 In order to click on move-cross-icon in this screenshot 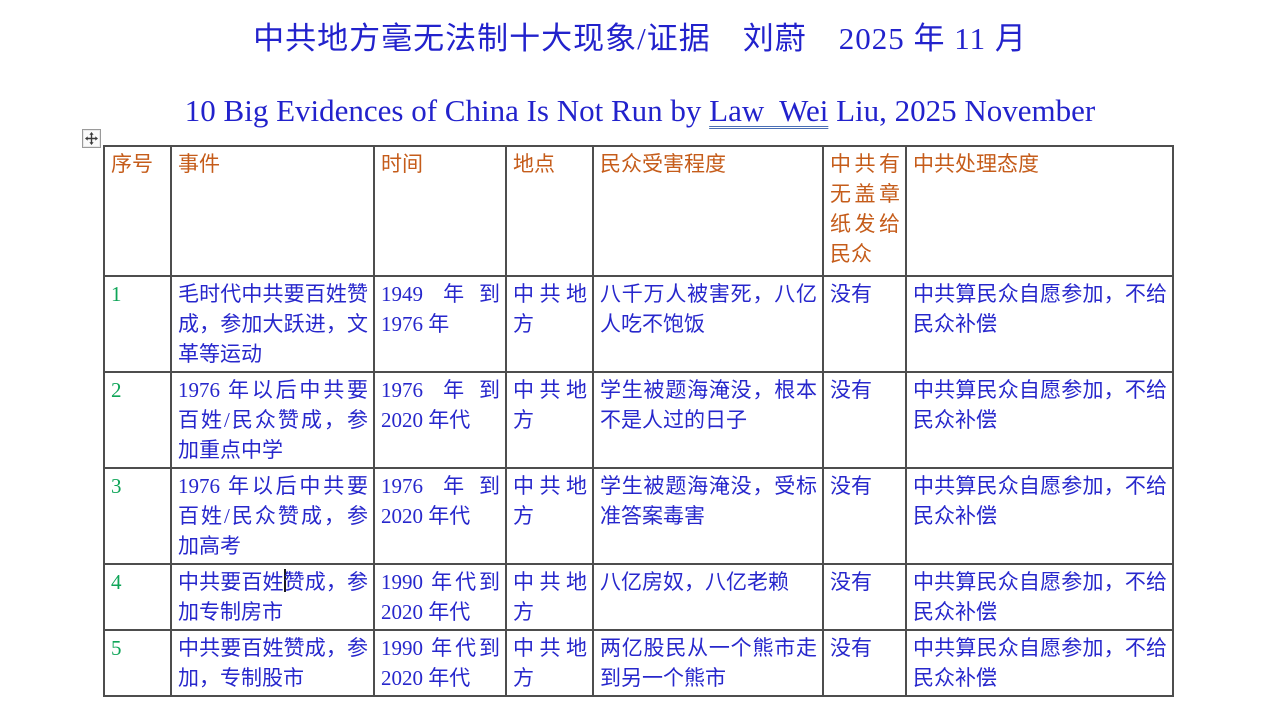, I will do `click(91, 138)`.